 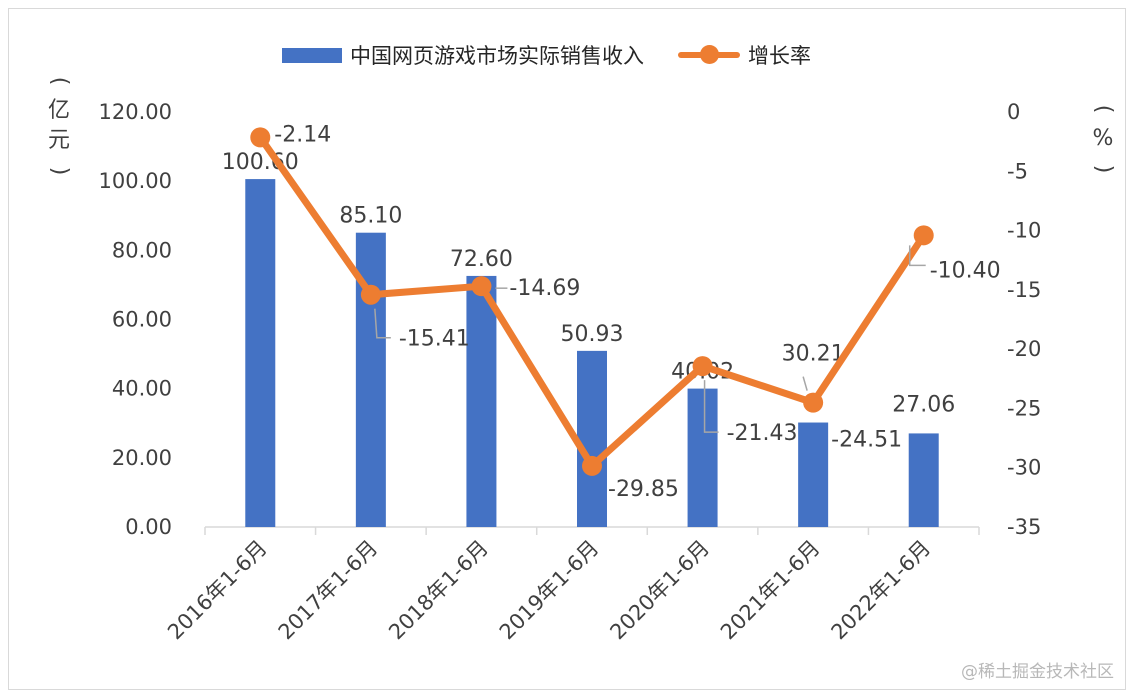 What do you see at coordinates (779, 56) in the screenshot?
I see `legend-line-label: 增长率` at bounding box center [779, 56].